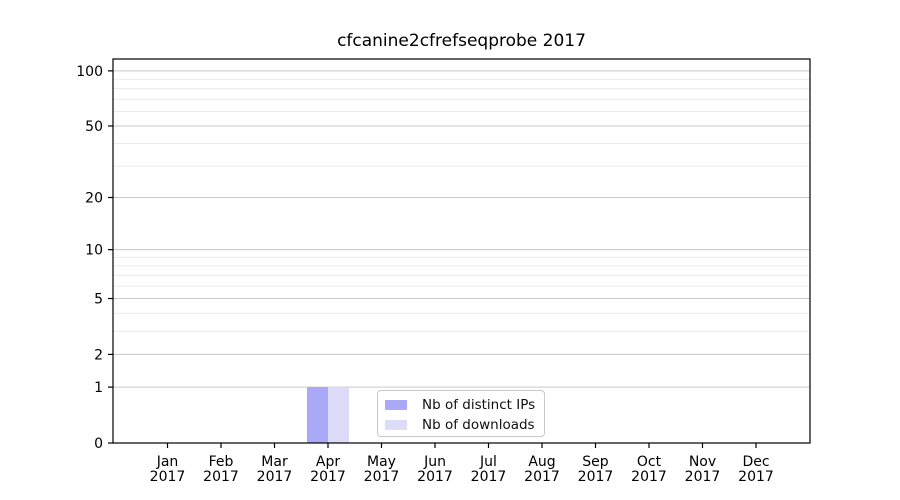 This screenshot has height=500, width=900. Describe the element at coordinates (381, 462) in the screenshot. I see `x-tick-label-month: May` at that location.